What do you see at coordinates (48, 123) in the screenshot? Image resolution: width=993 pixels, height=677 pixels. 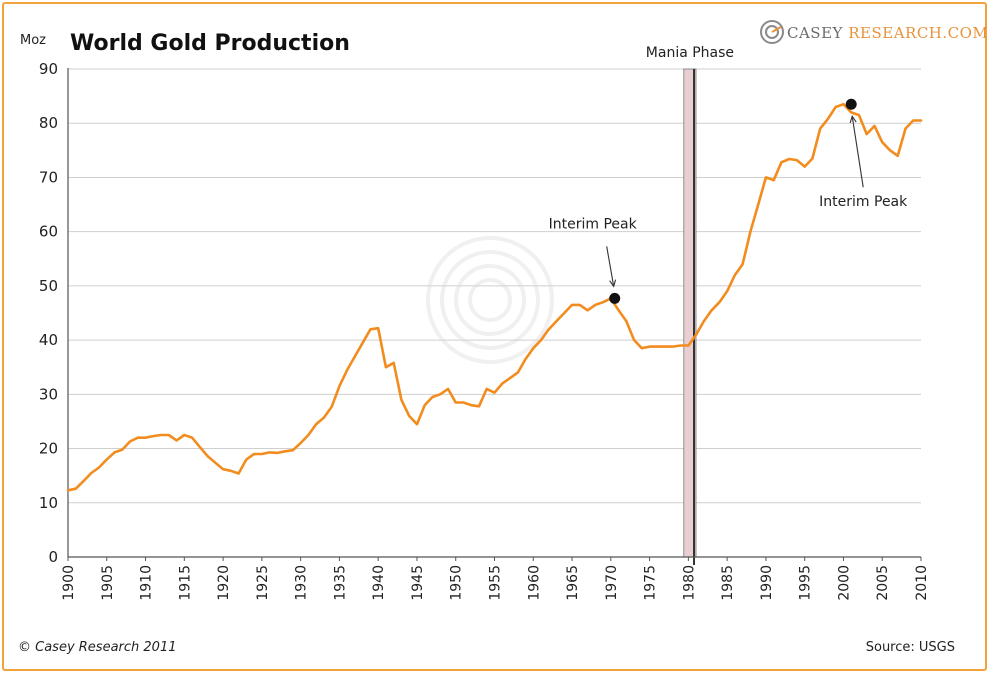 I see `y-tick-label: 80` at bounding box center [48, 123].